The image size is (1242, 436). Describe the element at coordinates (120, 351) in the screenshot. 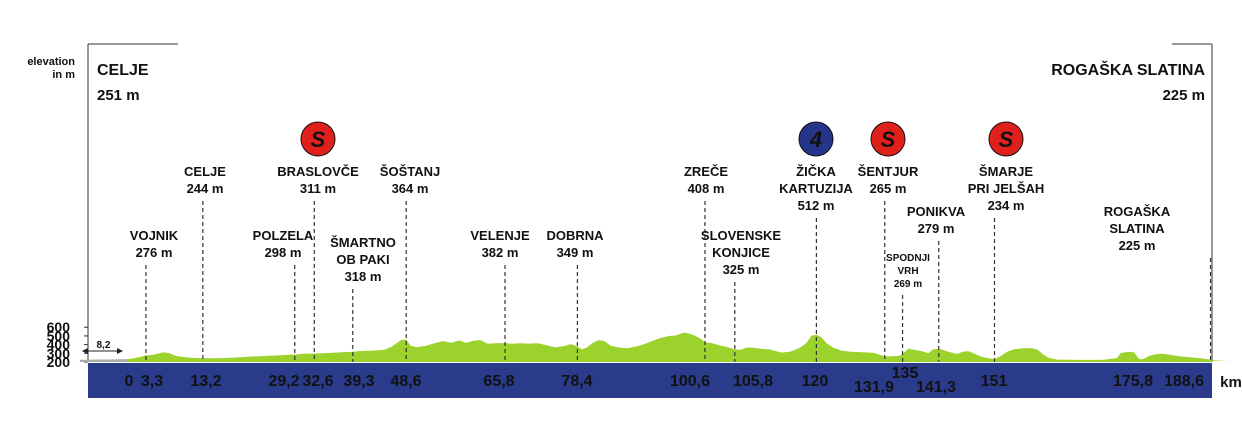

I see `neutral-arrow-right` at that location.